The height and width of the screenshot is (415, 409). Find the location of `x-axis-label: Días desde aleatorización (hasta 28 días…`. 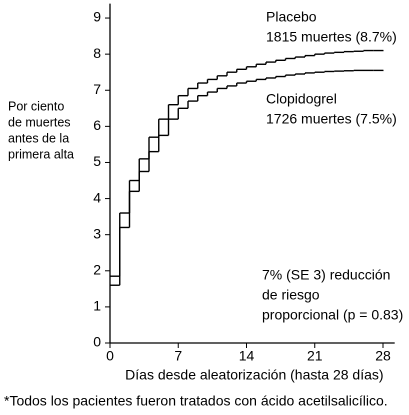

x-axis-label: Días desde aleatorización (hasta 28 días… is located at coordinates (254, 375).